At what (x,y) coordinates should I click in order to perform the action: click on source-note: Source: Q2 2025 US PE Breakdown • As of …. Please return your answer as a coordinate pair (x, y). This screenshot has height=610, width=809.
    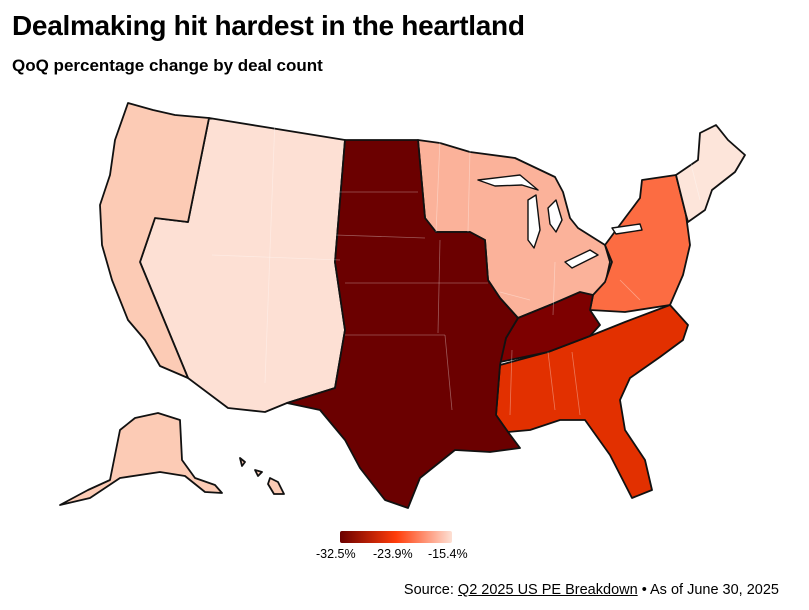
    Looking at the image, I should click on (591, 590).